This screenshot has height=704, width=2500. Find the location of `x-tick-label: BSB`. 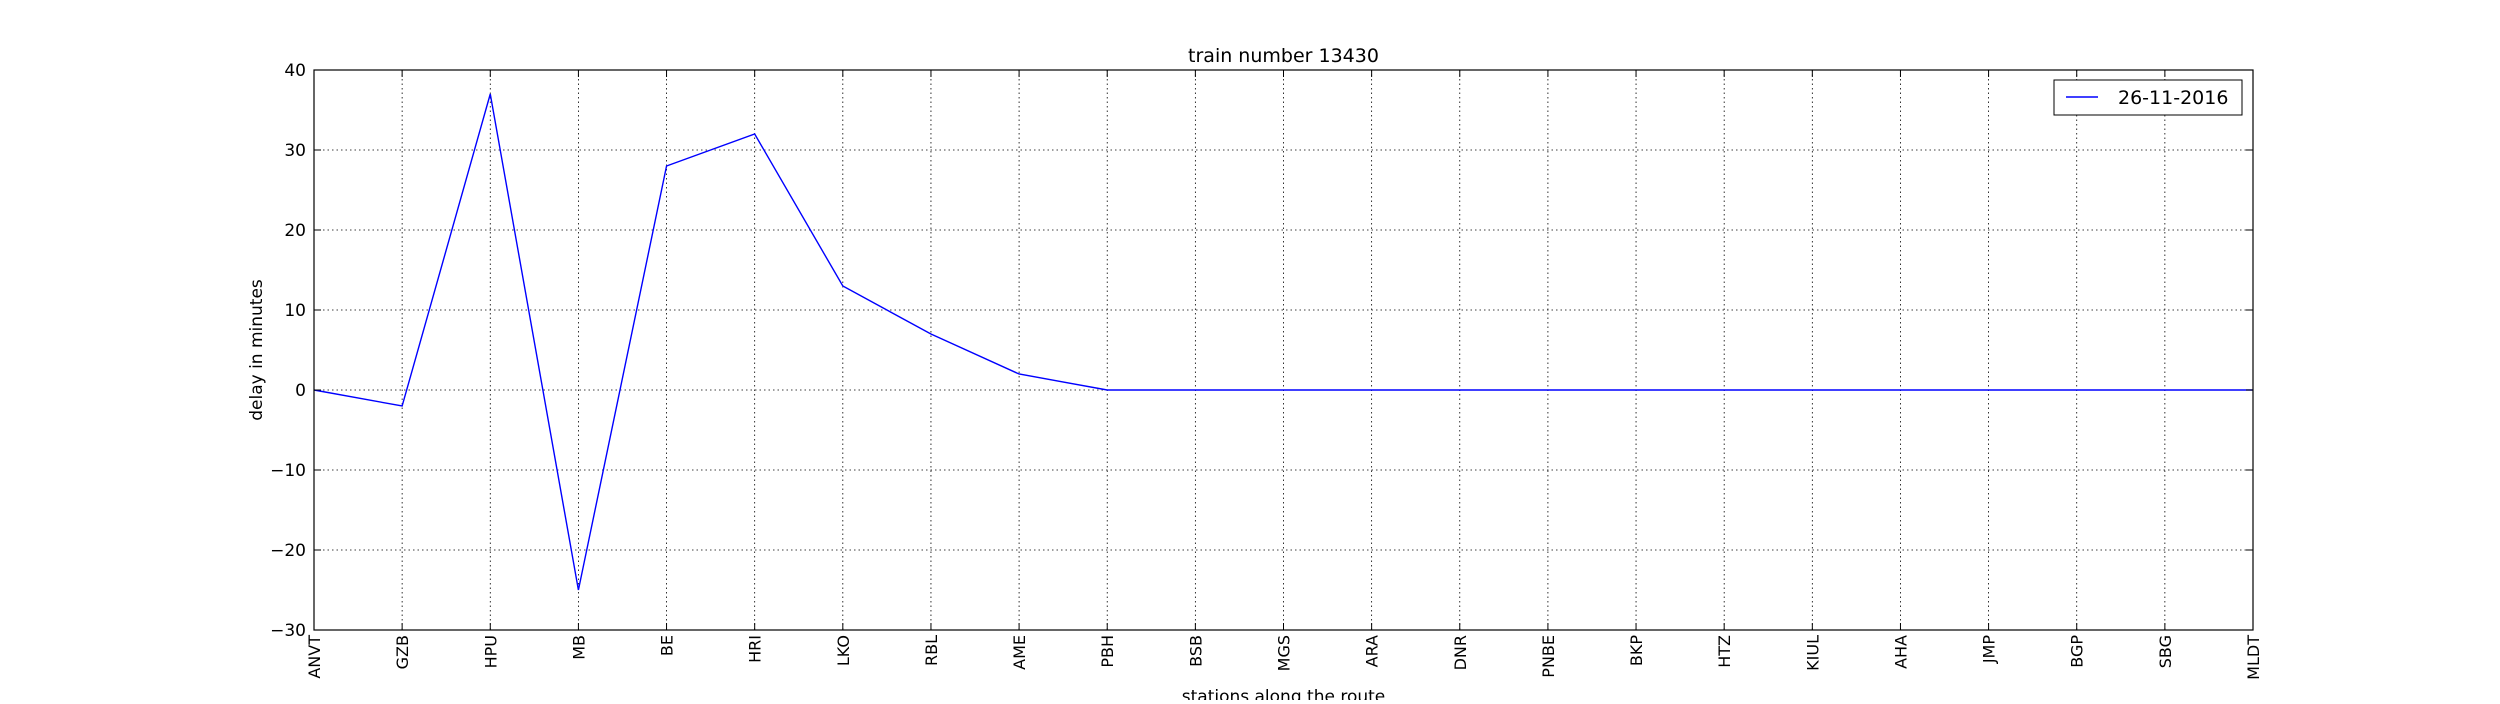

x-tick-label: BSB is located at coordinates (1195, 651).